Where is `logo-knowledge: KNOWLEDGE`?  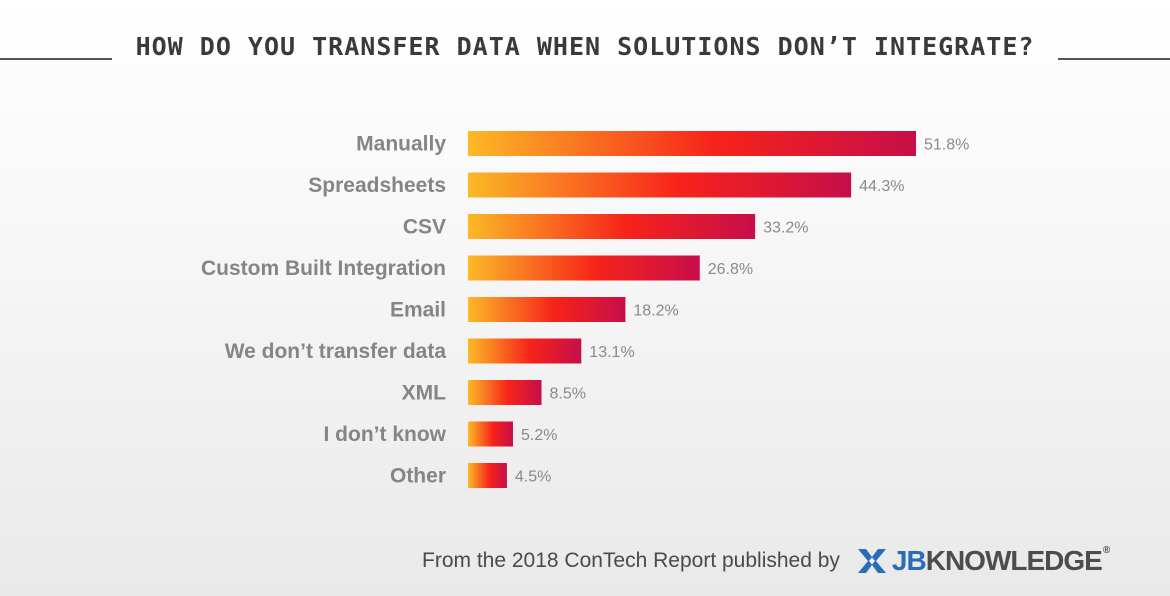
logo-knowledge: KNOWLEDGE is located at coordinates (1014, 560).